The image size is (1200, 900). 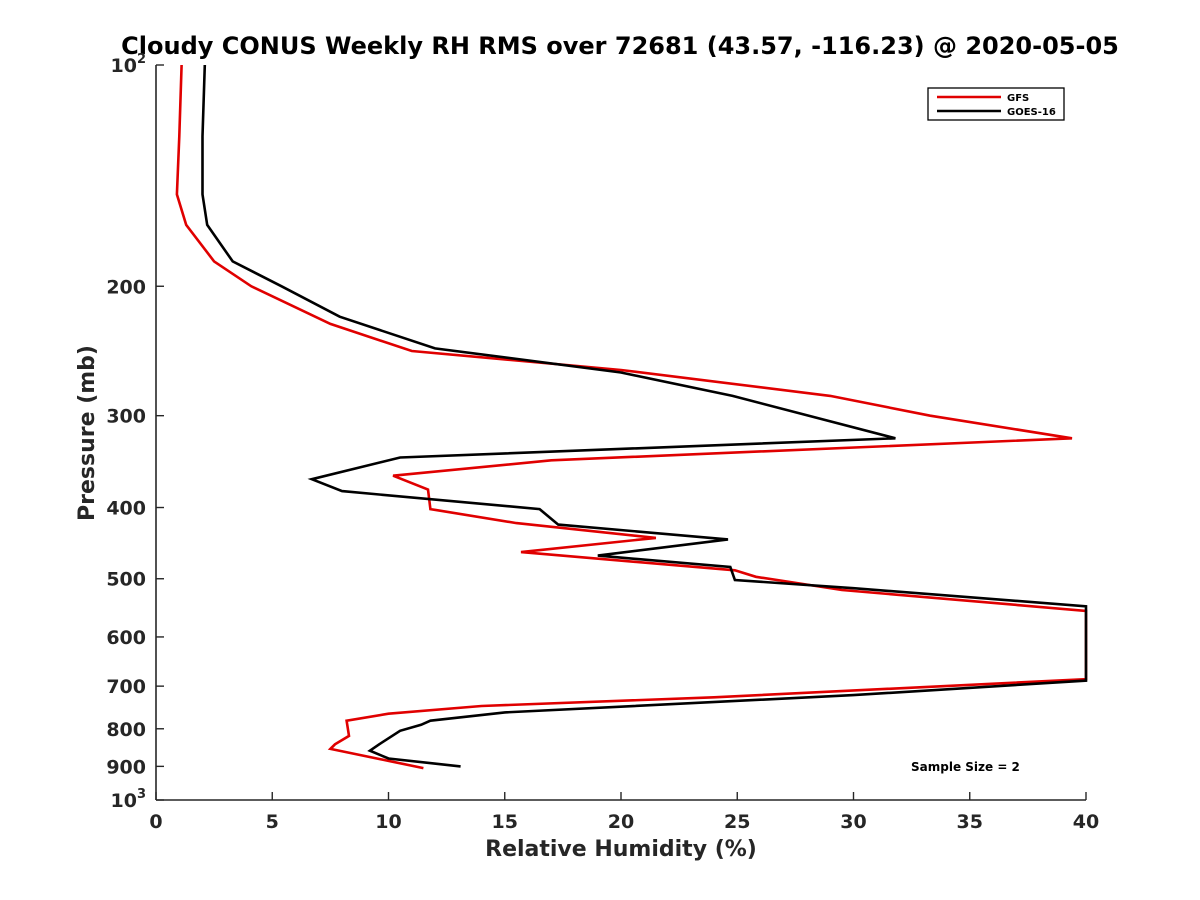 What do you see at coordinates (126, 638) in the screenshot?
I see `y-tick-label: 600` at bounding box center [126, 638].